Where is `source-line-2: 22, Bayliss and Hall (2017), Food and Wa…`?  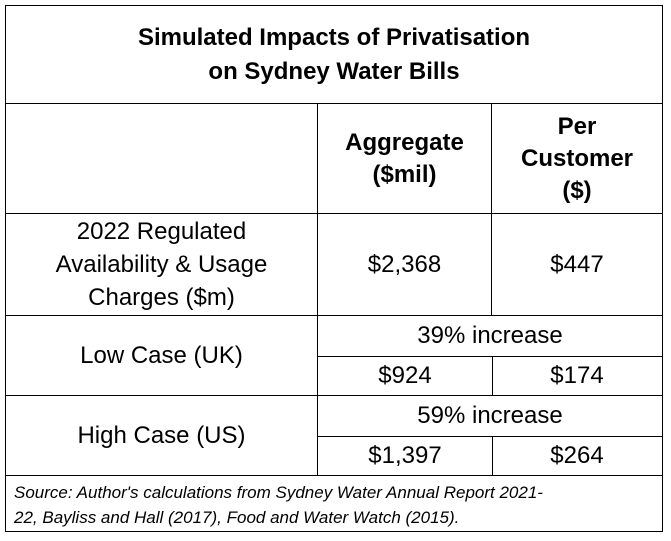
source-line-2: 22, Bayliss and Hall (2017), Food and Wa… is located at coordinates (237, 517).